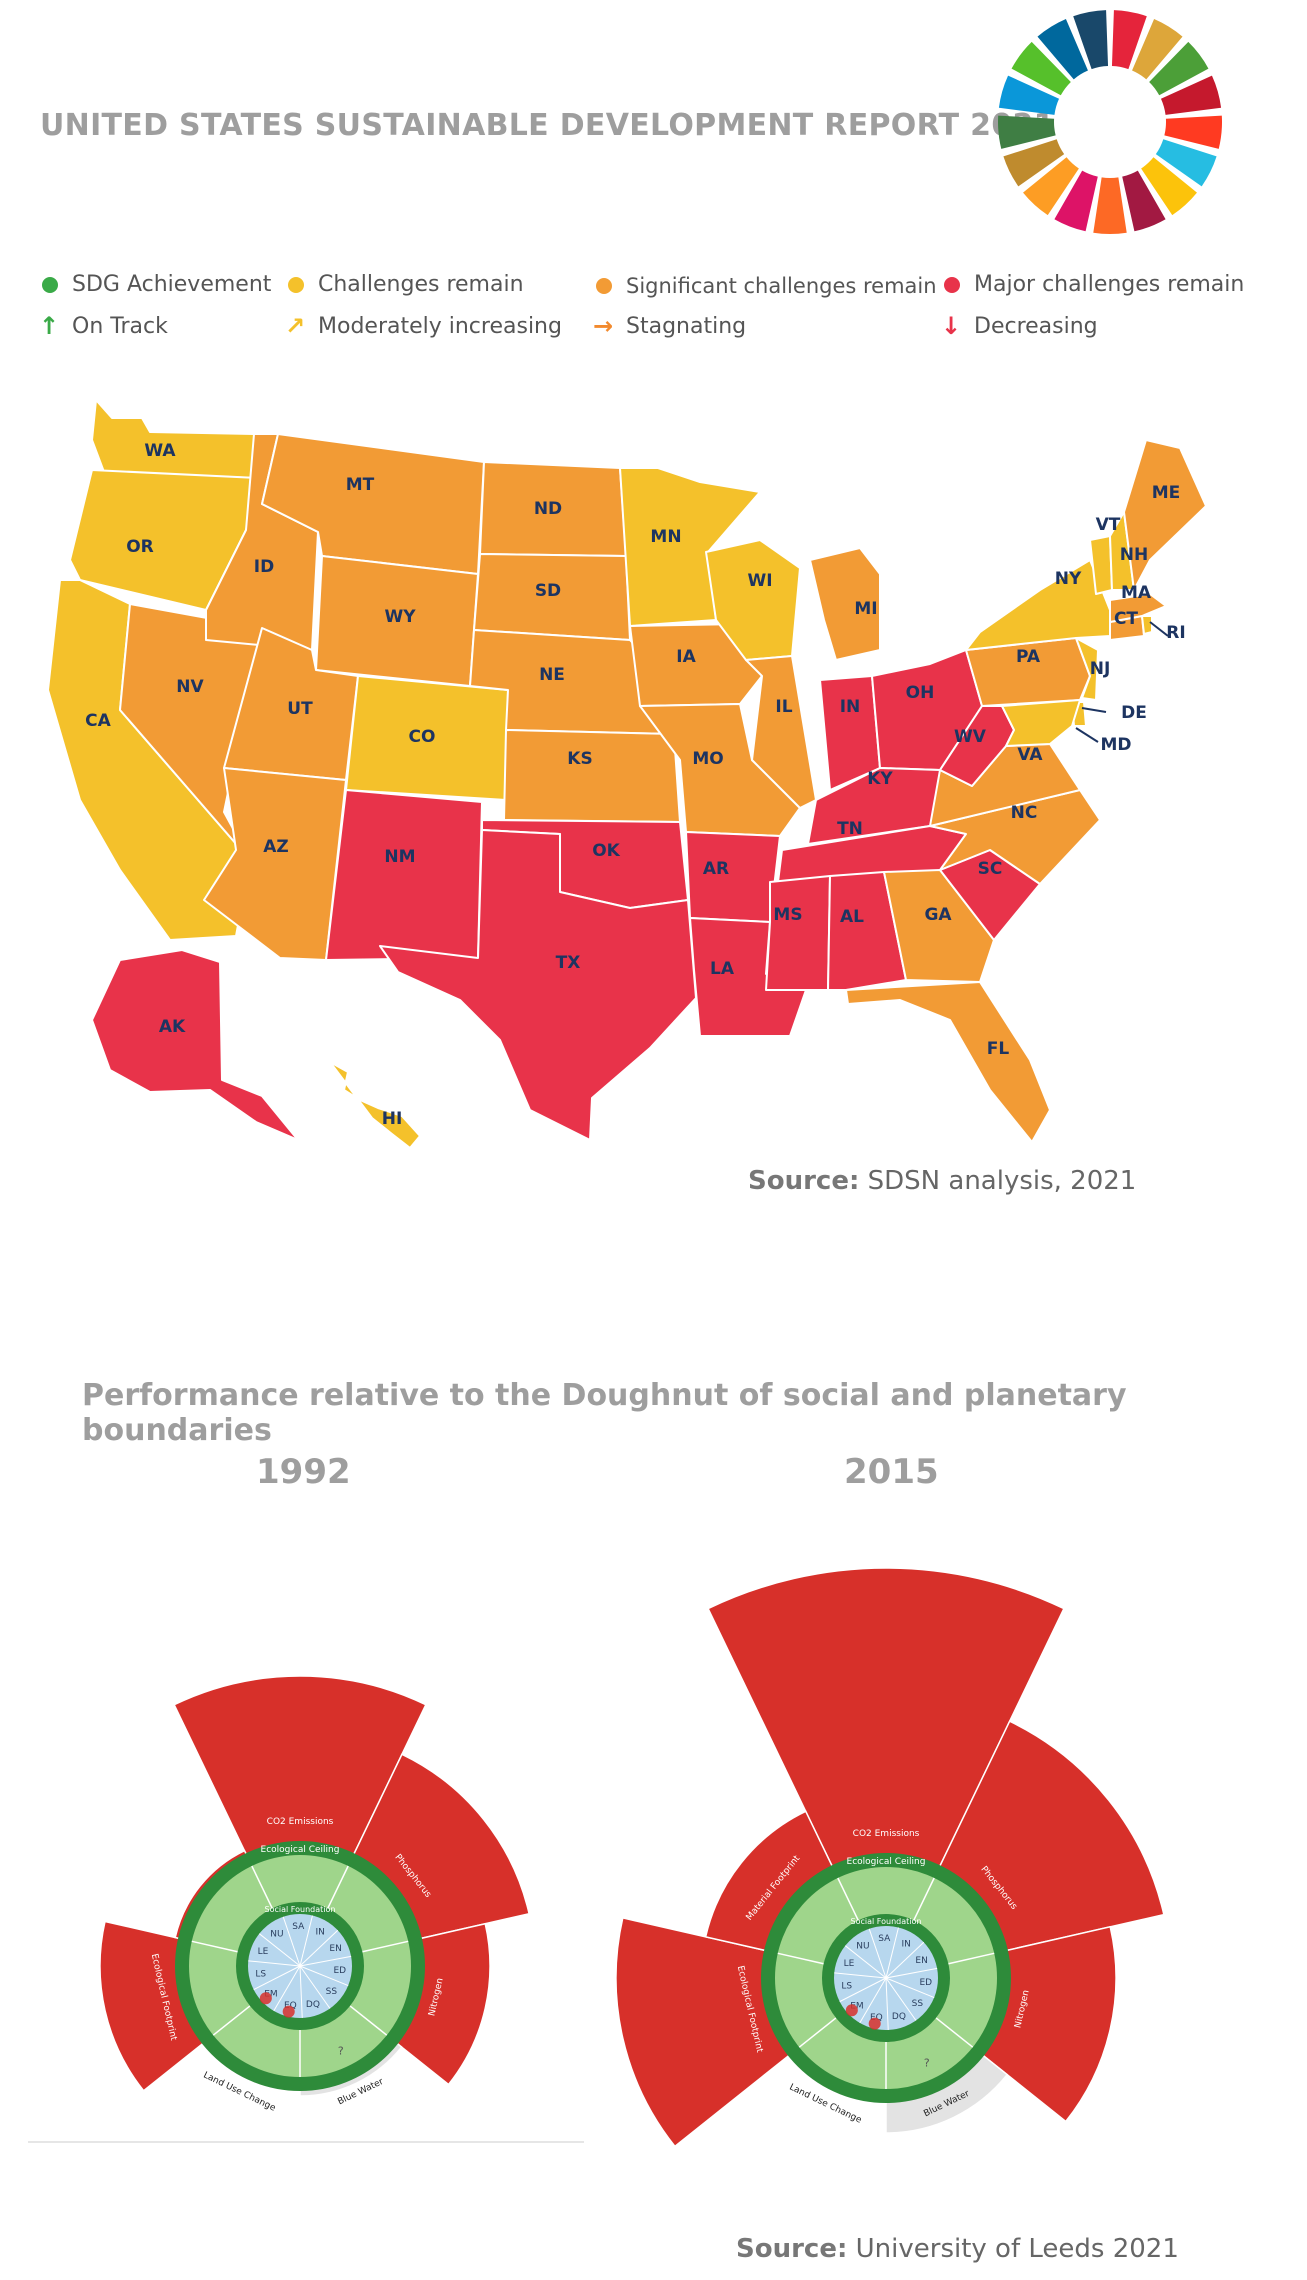 The image size is (1307, 2280). What do you see at coordinates (195, 1045) in the screenshot?
I see `state-ak` at bounding box center [195, 1045].